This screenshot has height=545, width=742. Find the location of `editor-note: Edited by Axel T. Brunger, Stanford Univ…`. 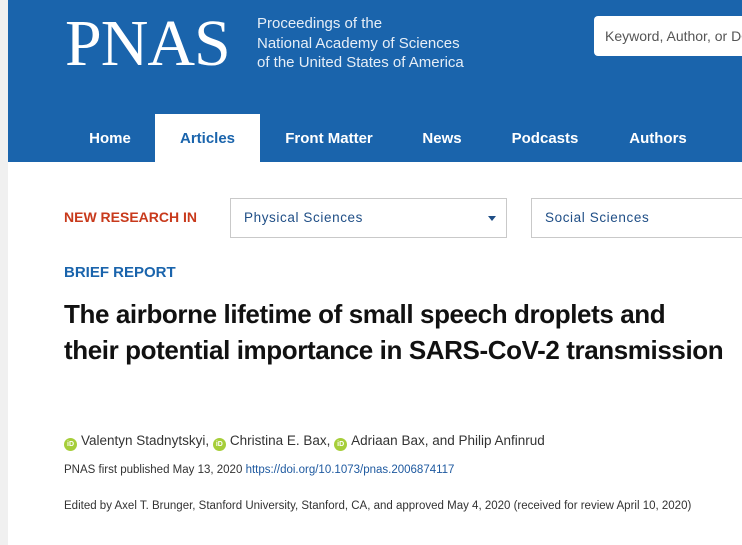

editor-note: Edited by Axel T. Brunger, Stanford Univ… is located at coordinates (378, 506).